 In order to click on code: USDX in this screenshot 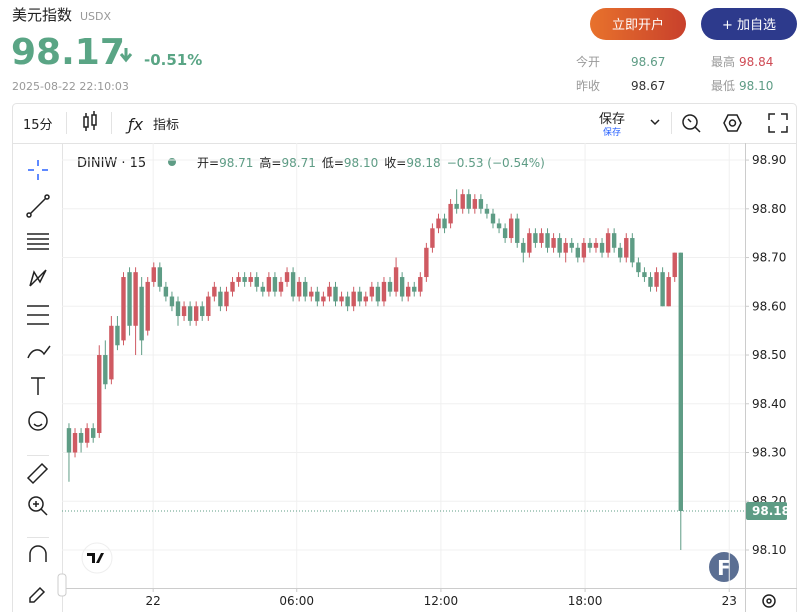, I will do `click(96, 16)`.